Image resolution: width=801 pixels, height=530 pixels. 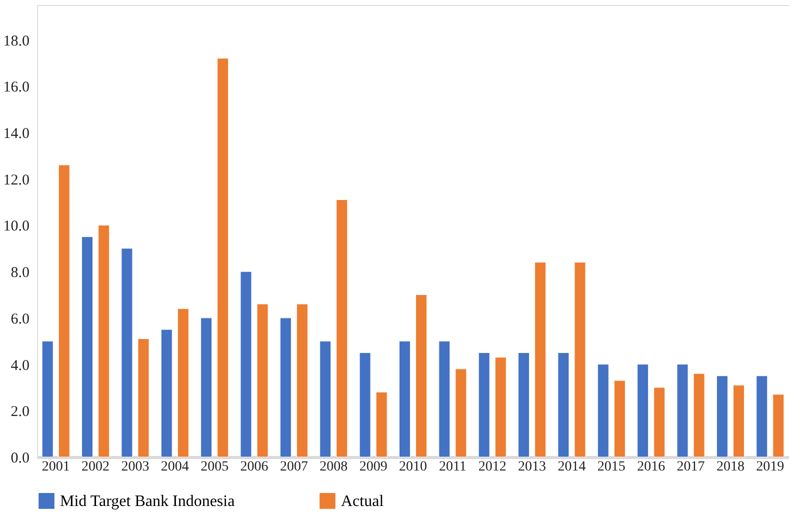 What do you see at coordinates (413, 467) in the screenshot?
I see `x-tick-label: 2010` at bounding box center [413, 467].